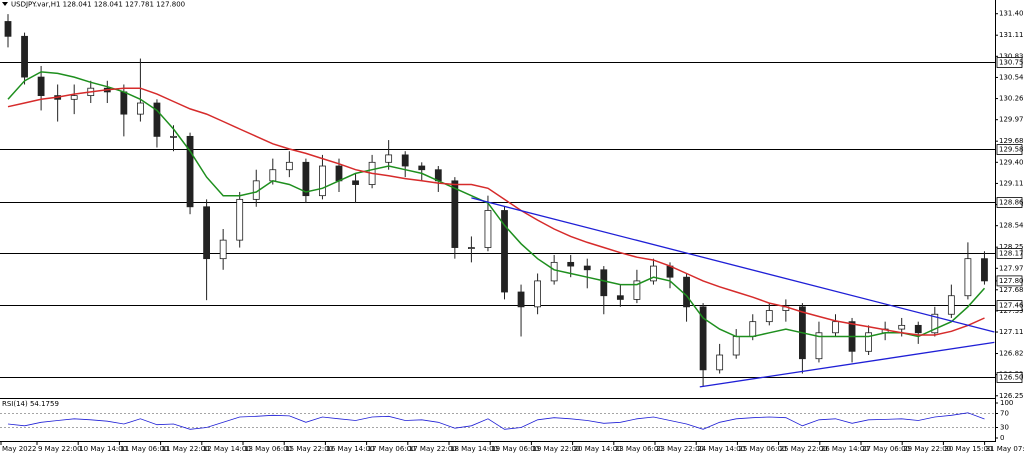  What do you see at coordinates (1011, 311) in the screenshot?
I see `y-tick-label: 127.395` at bounding box center [1011, 311].